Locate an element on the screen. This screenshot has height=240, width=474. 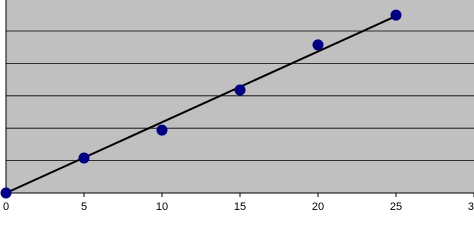
x-tick-label: 20 is located at coordinates (318, 207).